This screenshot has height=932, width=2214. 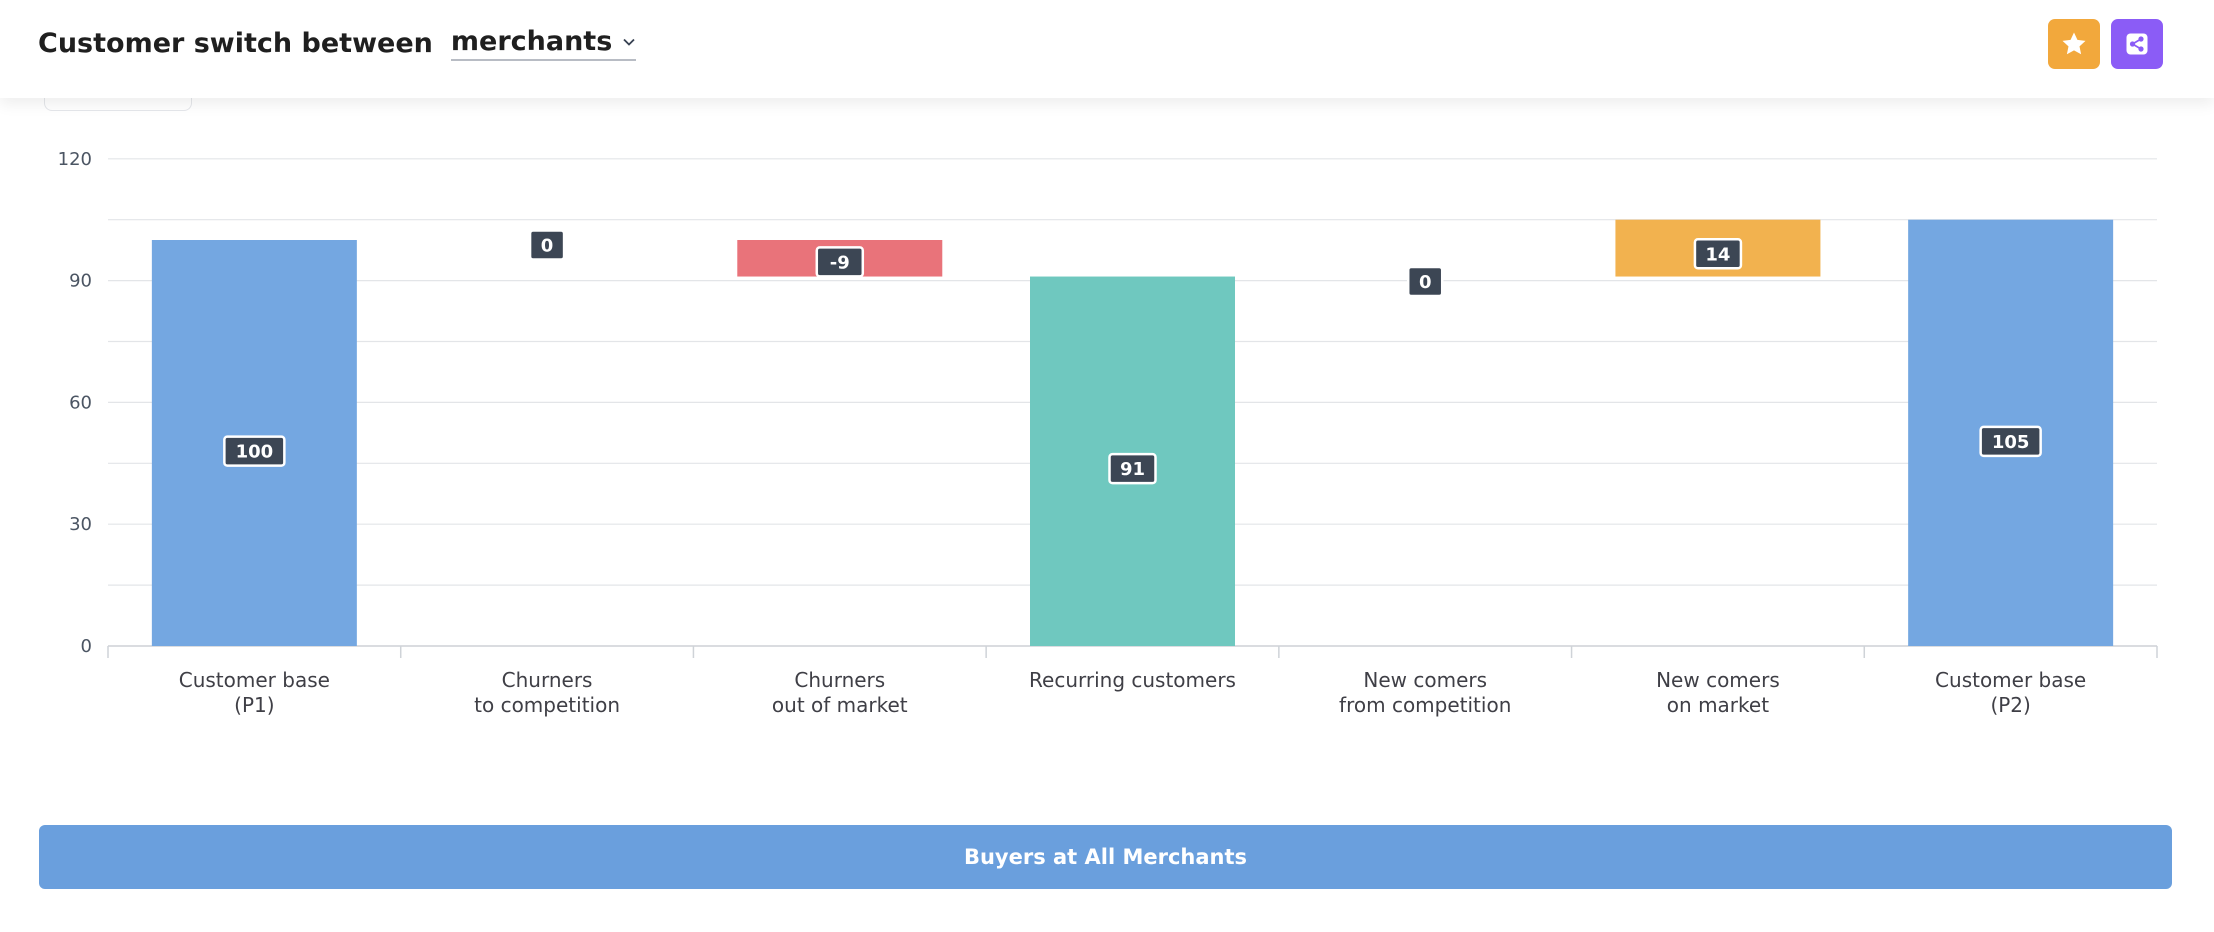 What do you see at coordinates (75, 159) in the screenshot?
I see `y-tick-label: 120` at bounding box center [75, 159].